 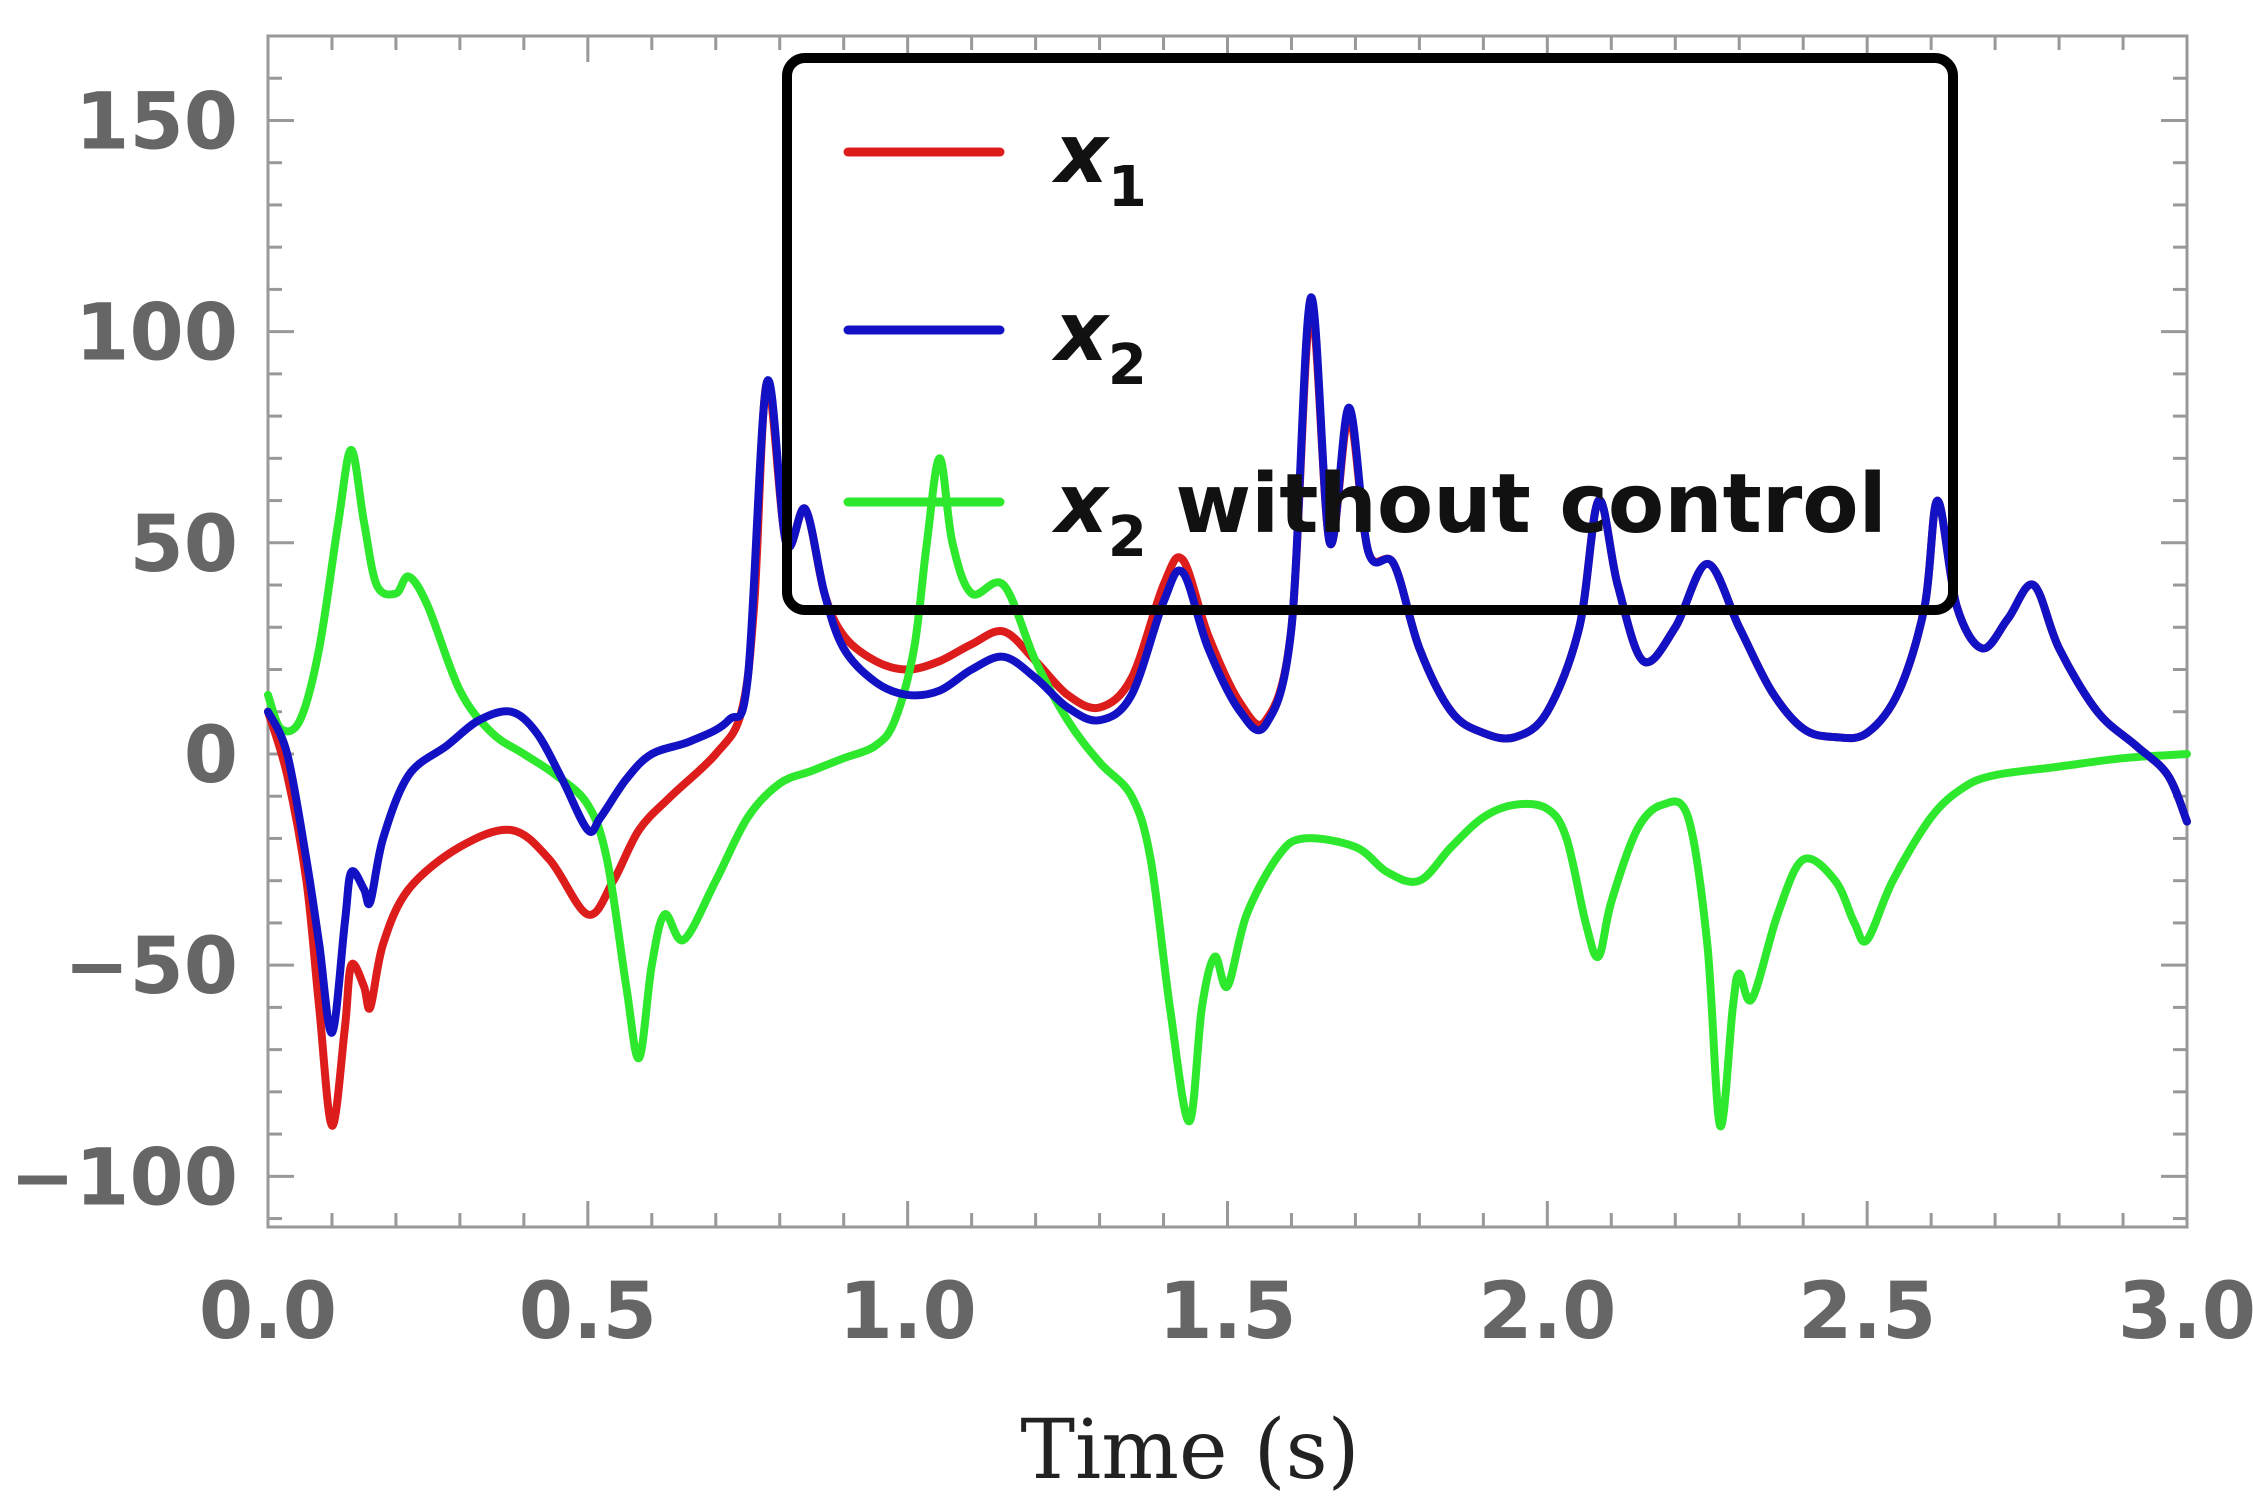 What do you see at coordinates (268, 1312) in the screenshot?
I see `x-tick-label: 0.0` at bounding box center [268, 1312].